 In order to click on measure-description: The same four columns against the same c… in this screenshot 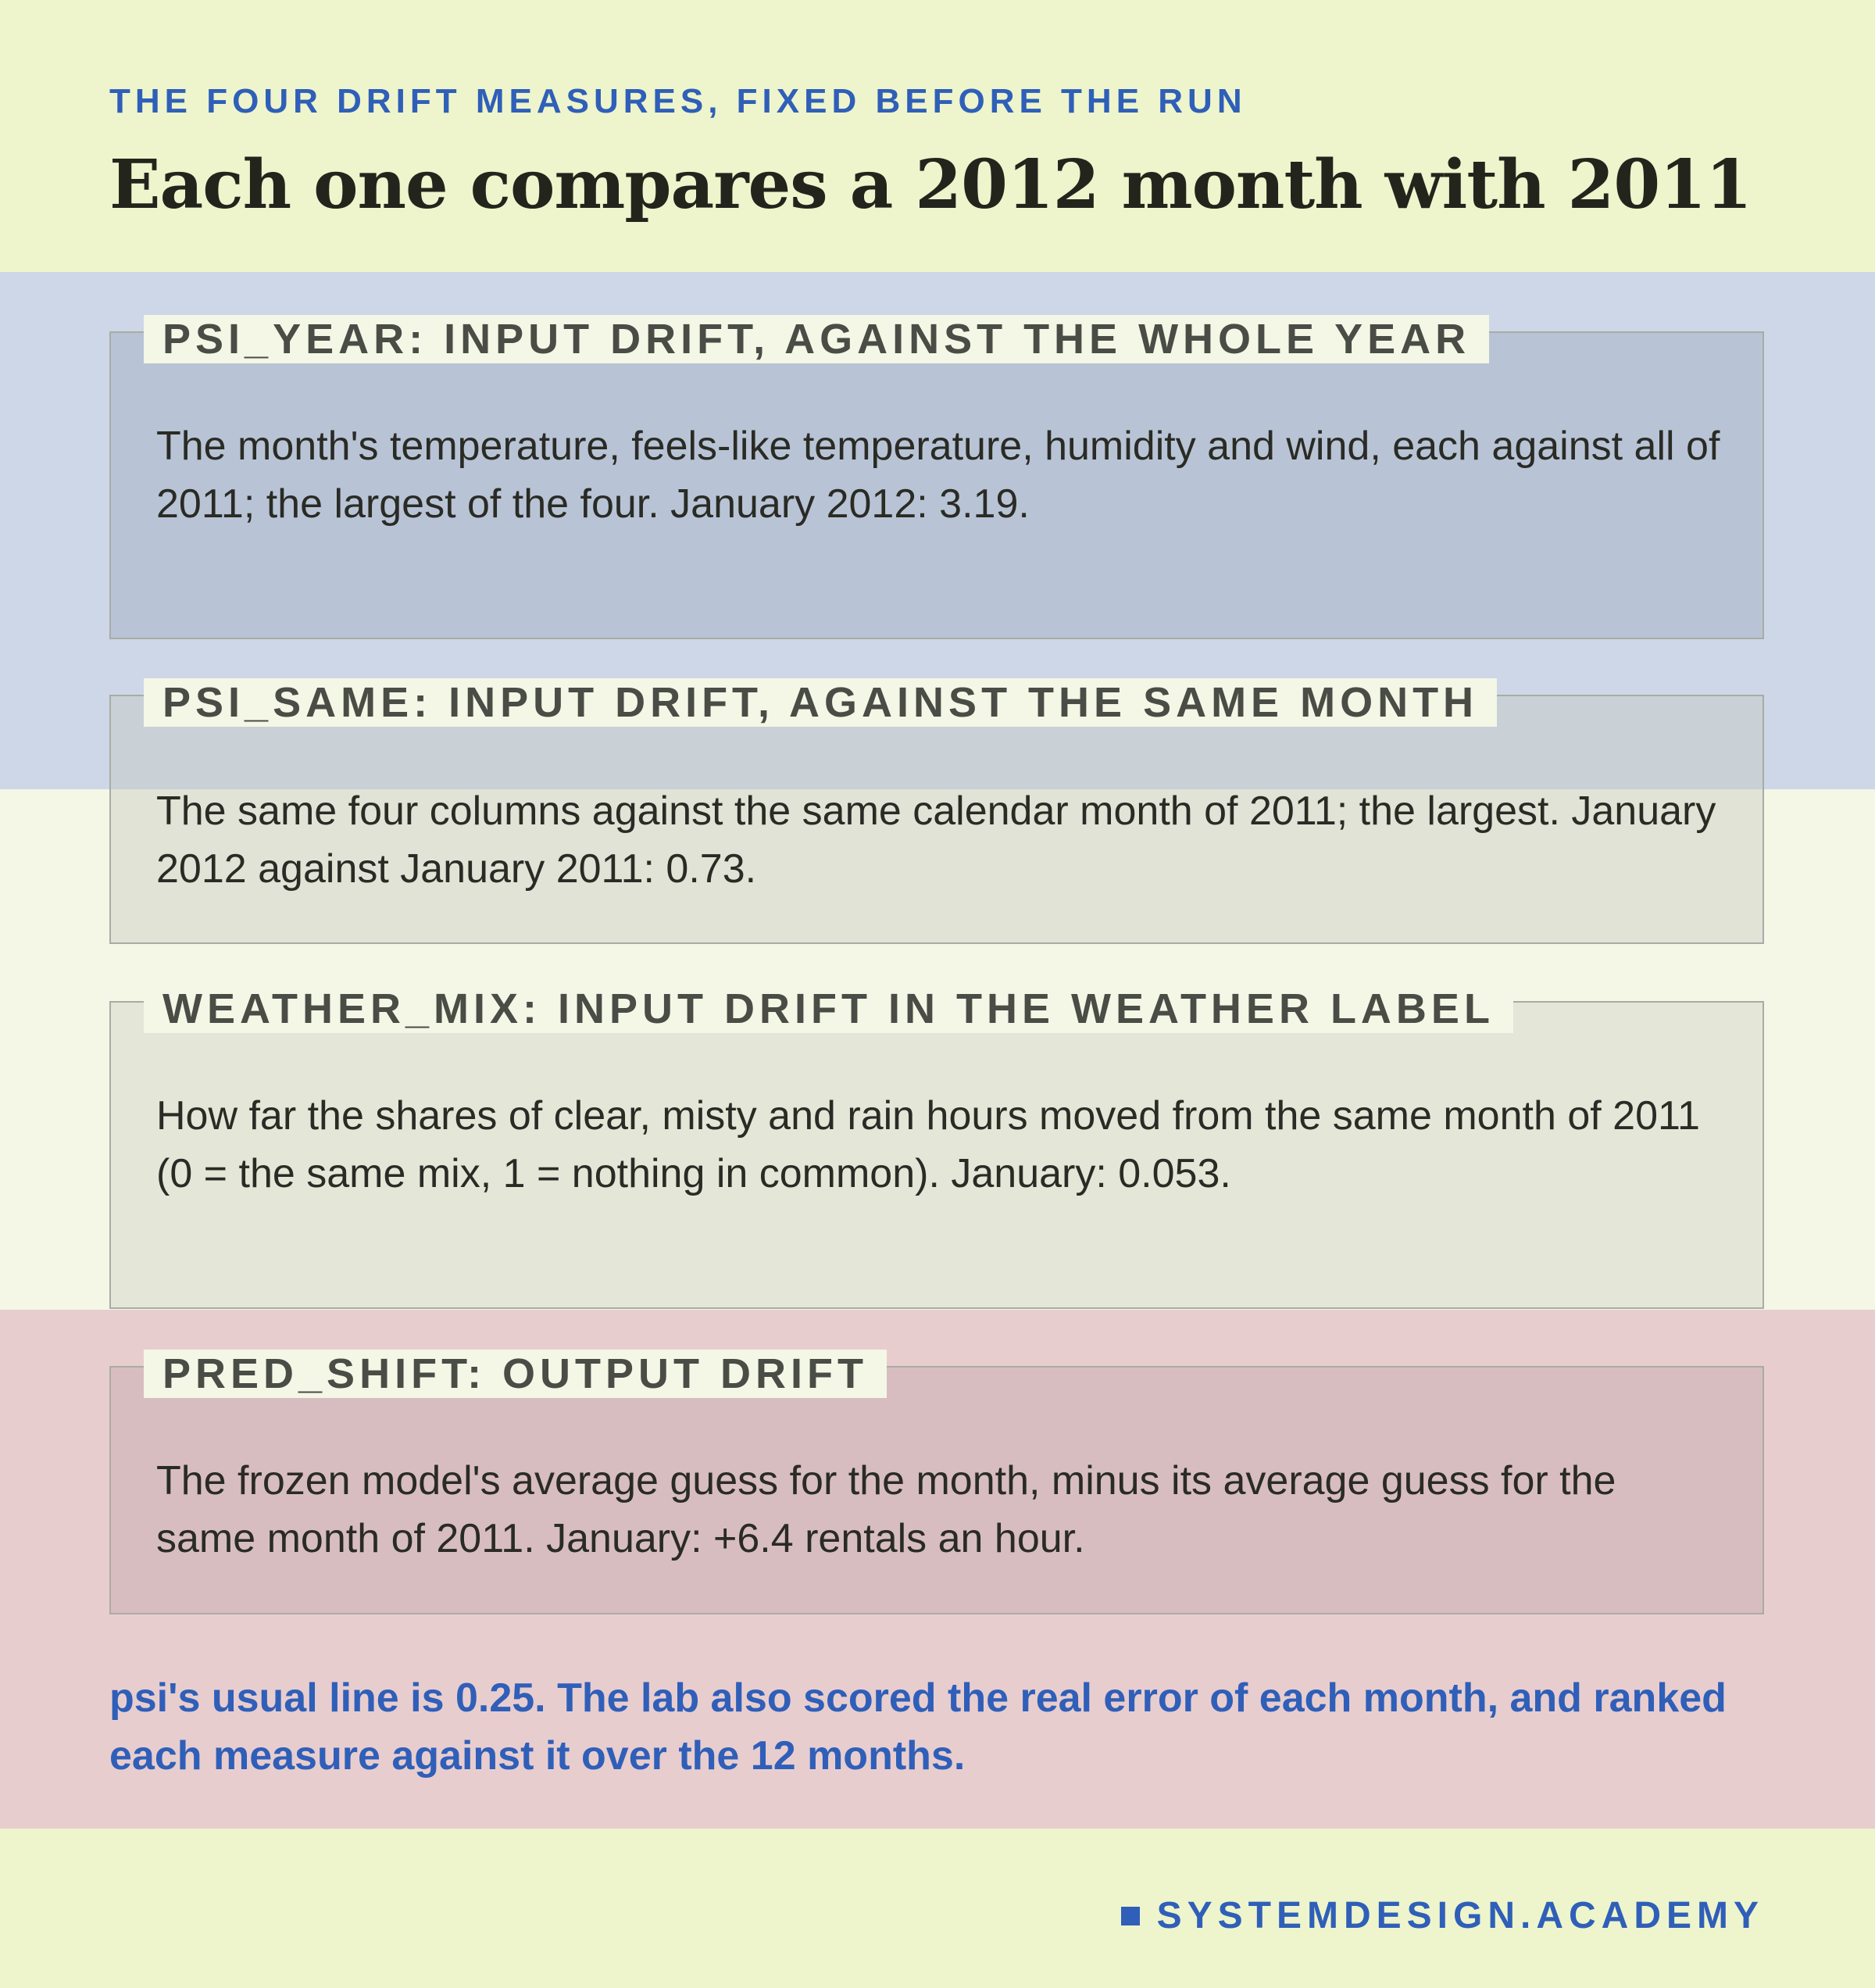, I will do `click(936, 840)`.